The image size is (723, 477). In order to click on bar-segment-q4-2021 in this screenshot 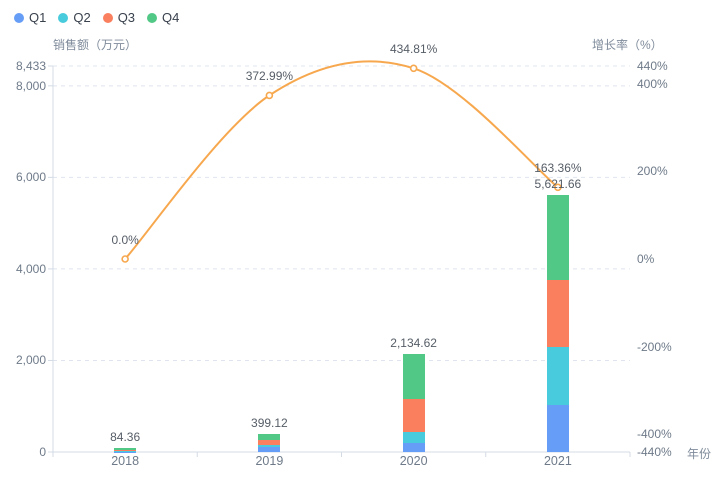, I will do `click(557, 237)`.